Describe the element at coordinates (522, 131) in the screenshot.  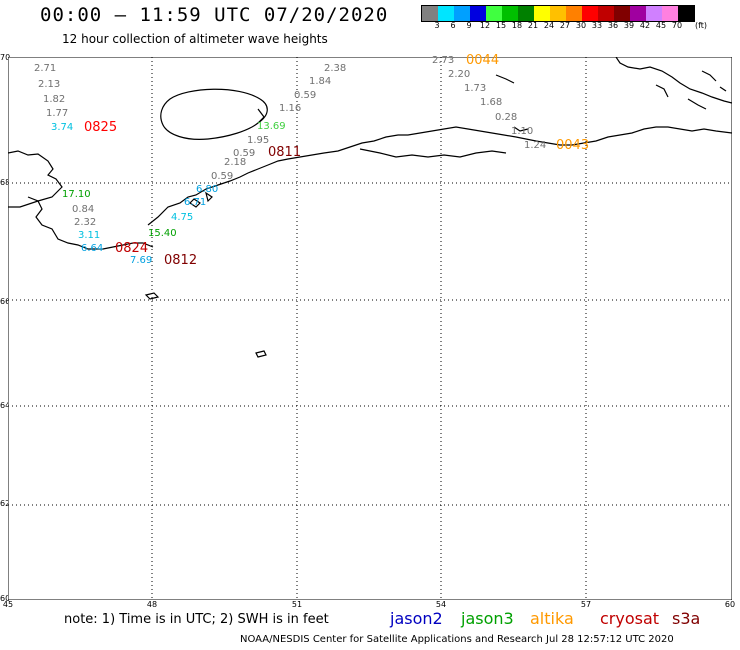
I see `wave-height-value: 1.10` at that location.